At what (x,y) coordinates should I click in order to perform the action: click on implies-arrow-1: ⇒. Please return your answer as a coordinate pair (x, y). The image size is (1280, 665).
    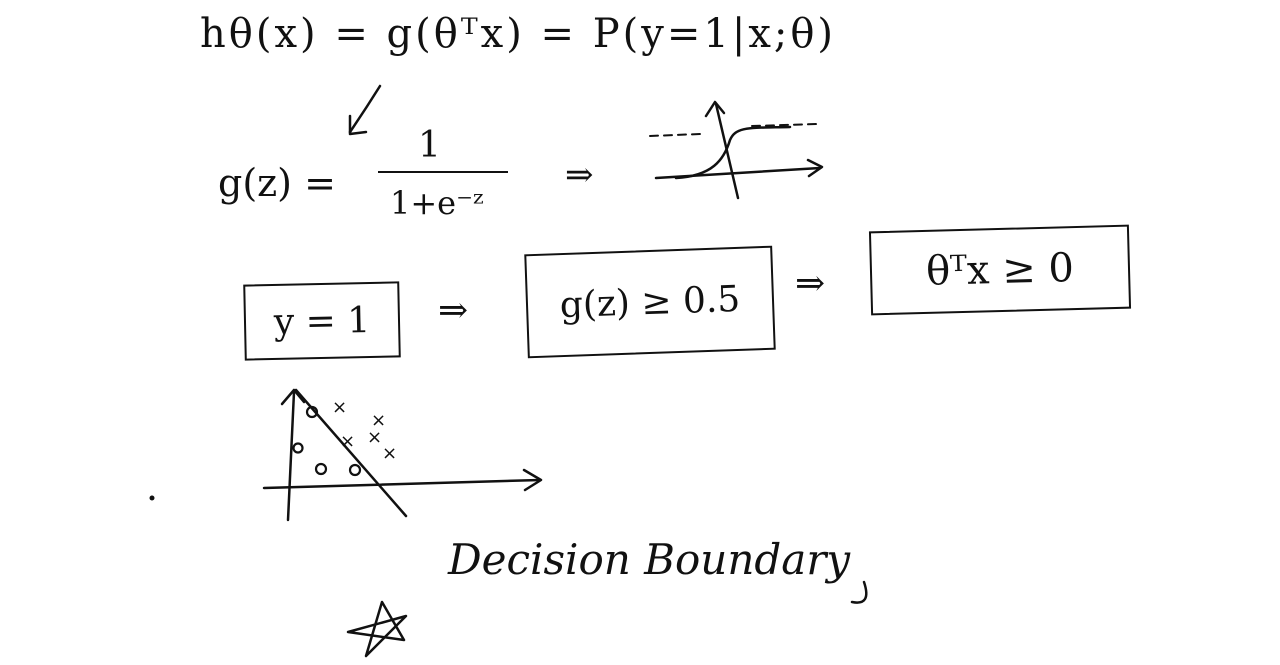
    Looking at the image, I should click on (579, 175).